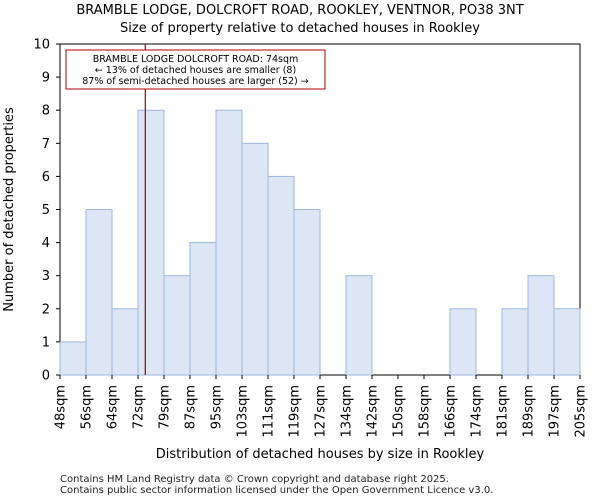 The width and height of the screenshot is (600, 500). What do you see at coordinates (87, 407) in the screenshot?
I see `x-tick-label-56sqm: 56sqm` at bounding box center [87, 407].